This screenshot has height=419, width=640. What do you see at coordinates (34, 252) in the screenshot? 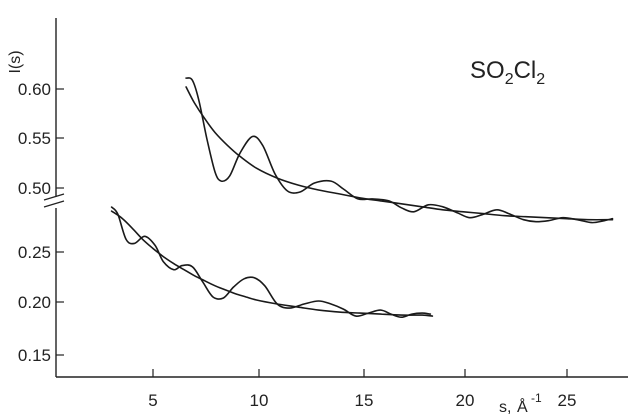
I see `y-tick-label: 0.25` at bounding box center [34, 252].